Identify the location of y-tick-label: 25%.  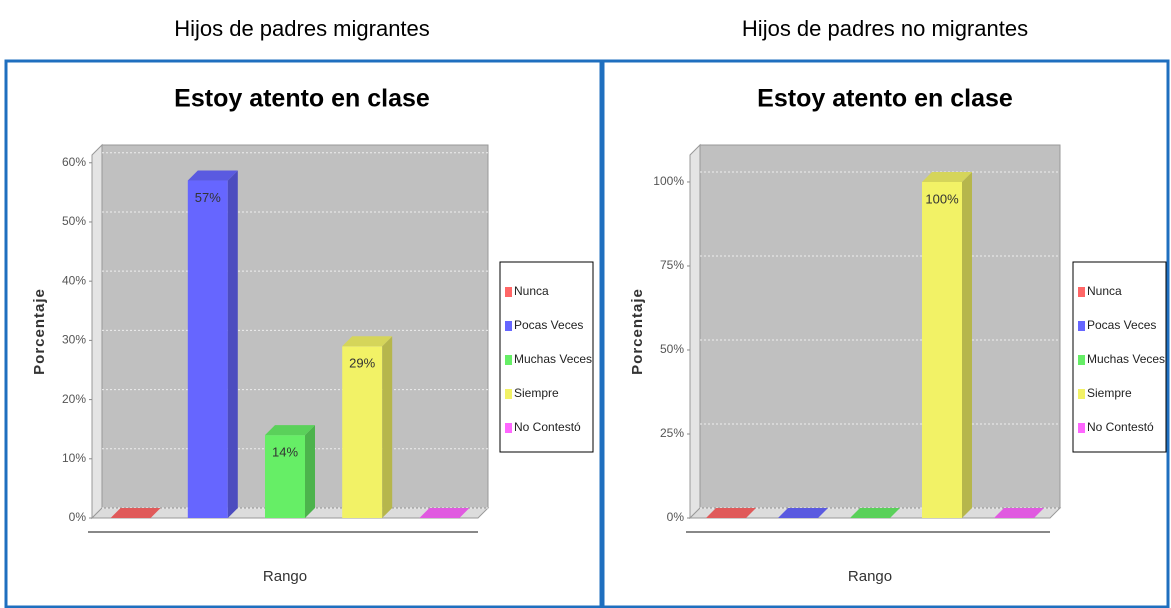
(672, 433).